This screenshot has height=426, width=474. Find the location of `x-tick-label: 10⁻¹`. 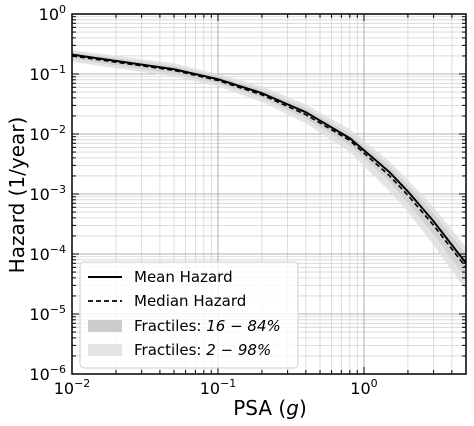

x-tick-label: 10⁻¹ is located at coordinates (218, 387).